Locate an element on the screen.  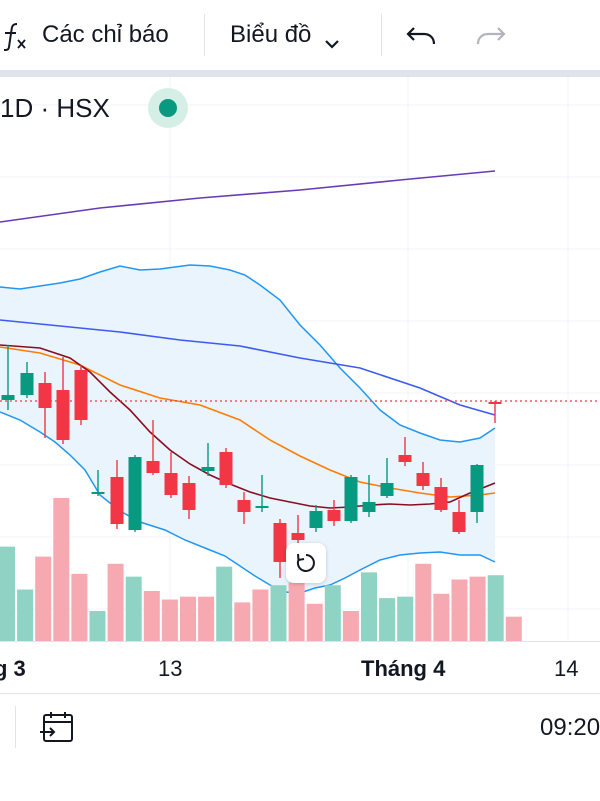
undo-button is located at coordinates (421, 35).